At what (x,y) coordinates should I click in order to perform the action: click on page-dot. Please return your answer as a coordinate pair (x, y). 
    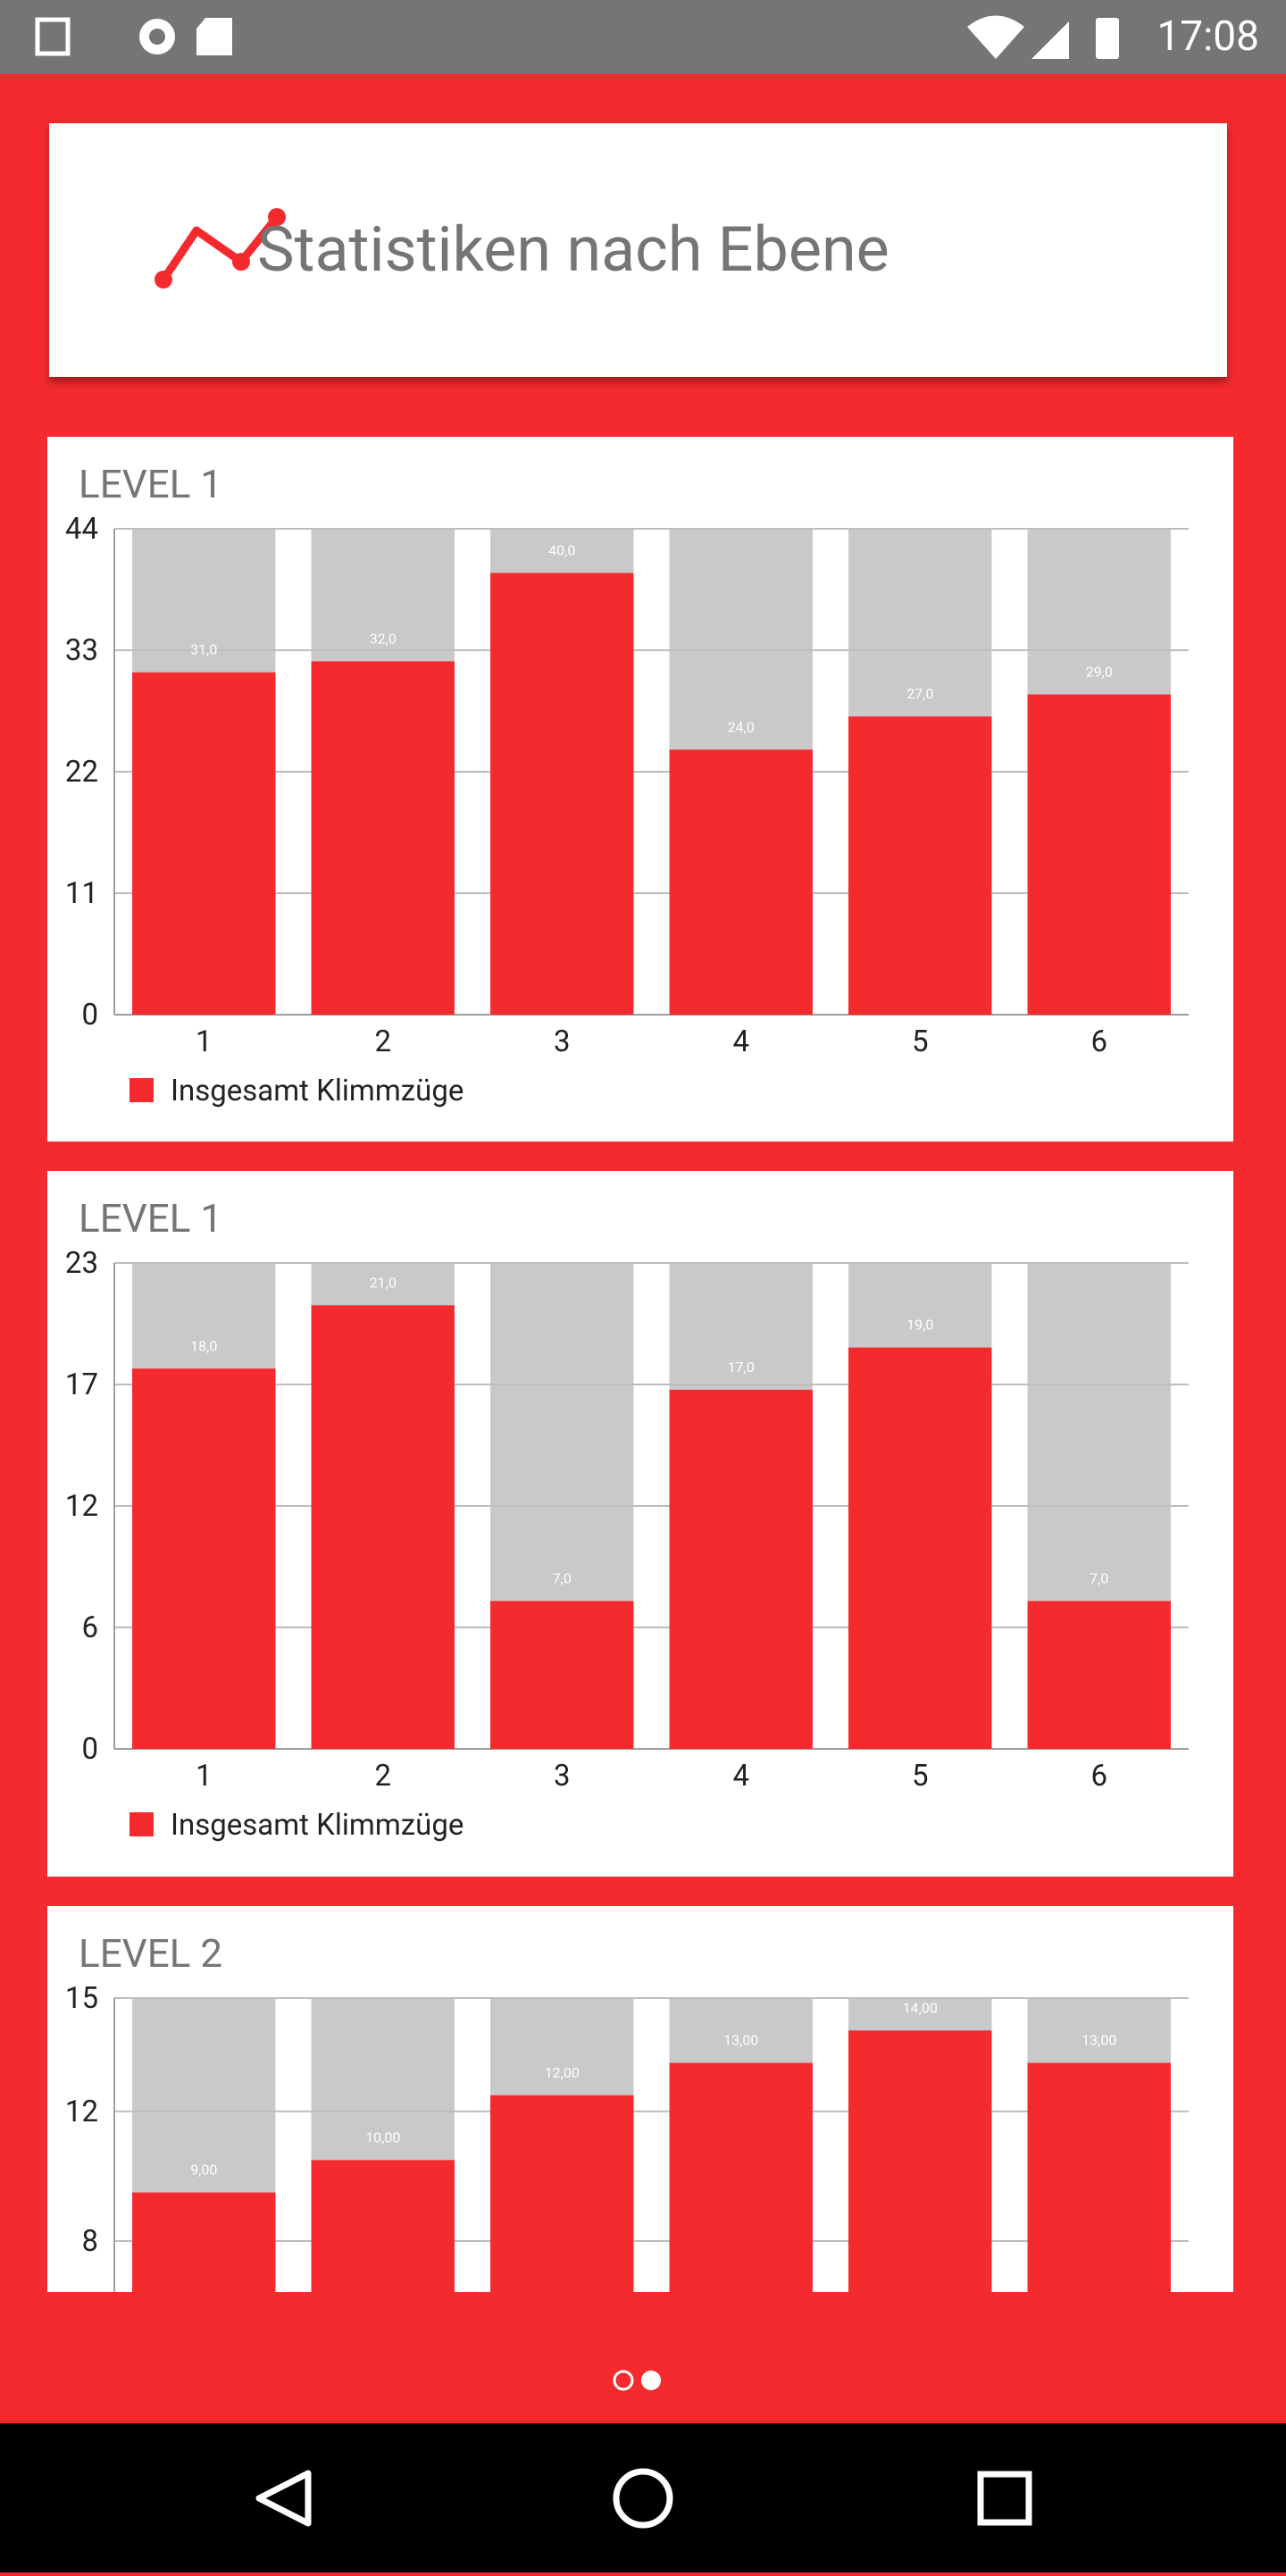
    Looking at the image, I should click on (624, 2380).